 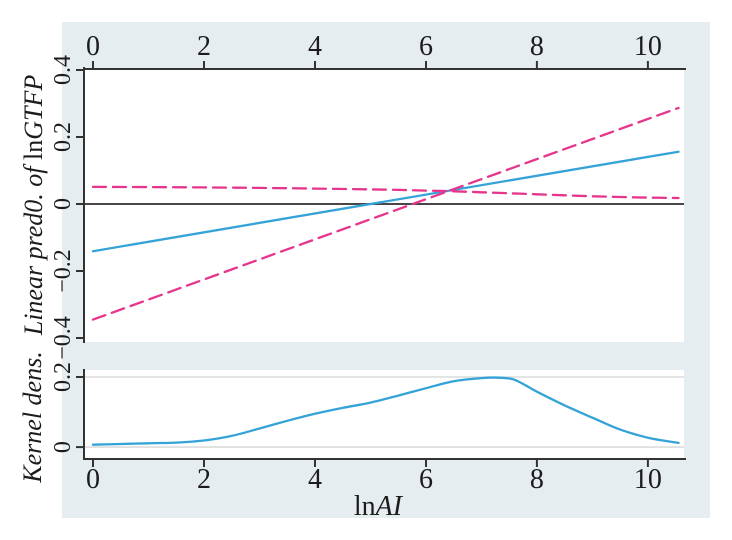 I want to click on kernel-density-panel-y-tick-label: 0, so click(x=63, y=447).